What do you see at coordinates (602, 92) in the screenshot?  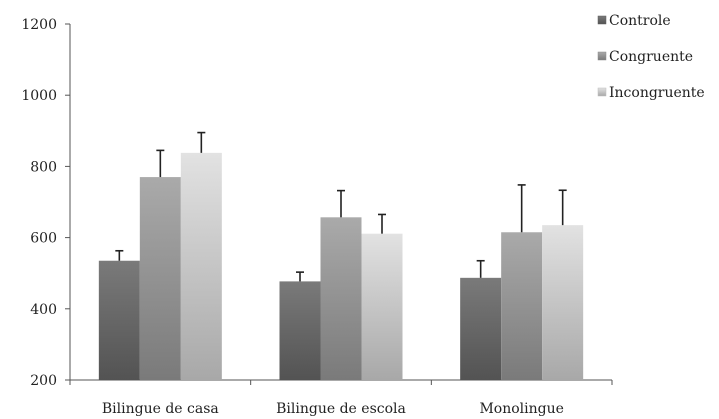 I see `legend-swatch-incongruente` at bounding box center [602, 92].